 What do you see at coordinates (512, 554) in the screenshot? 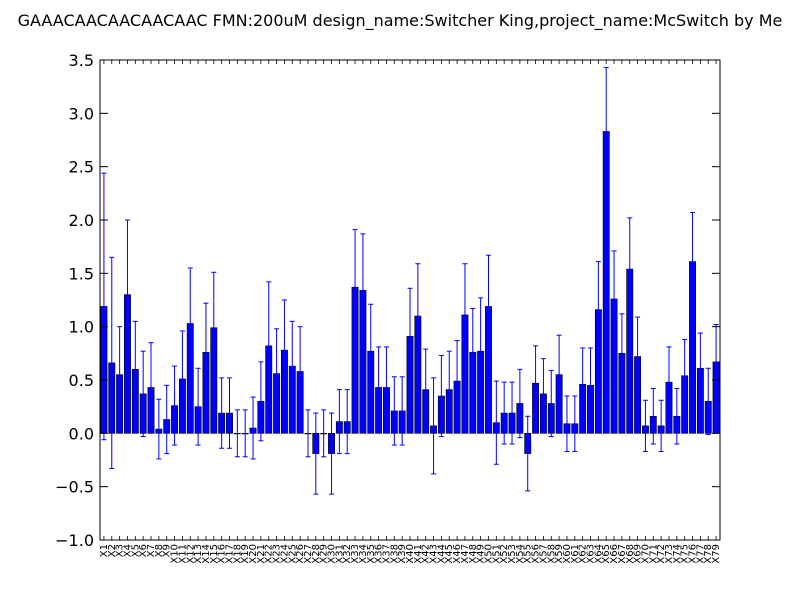
I see `x-tick-label: X53` at bounding box center [512, 554].